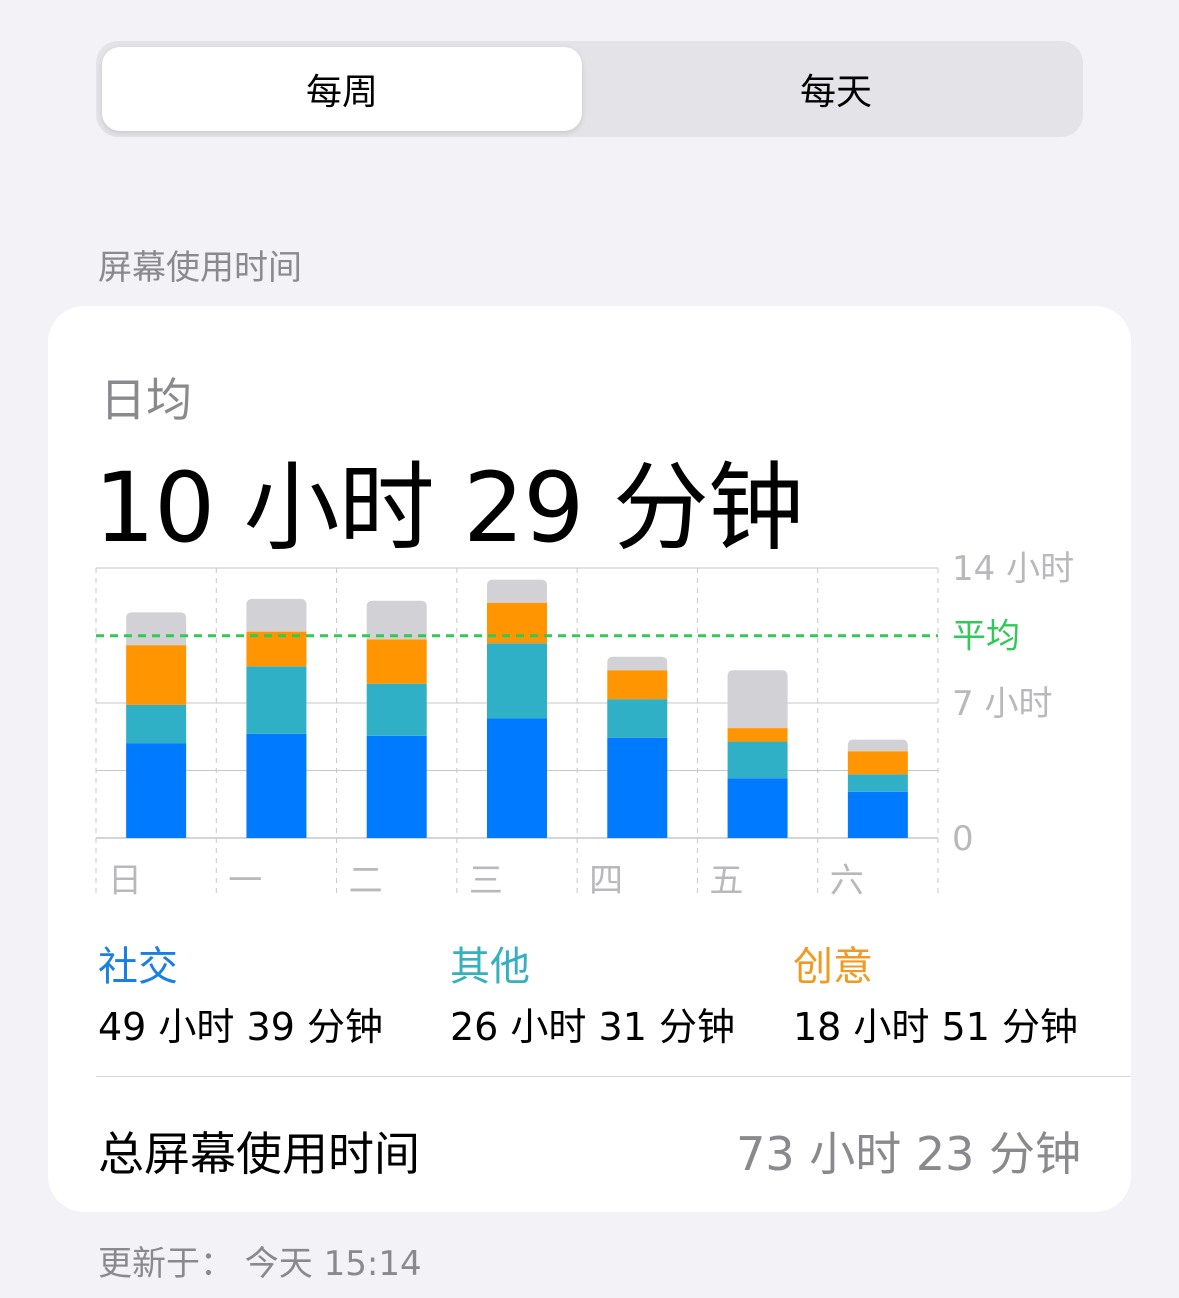  What do you see at coordinates (138, 967) in the screenshot?
I see `category-social-label: 社交` at bounding box center [138, 967].